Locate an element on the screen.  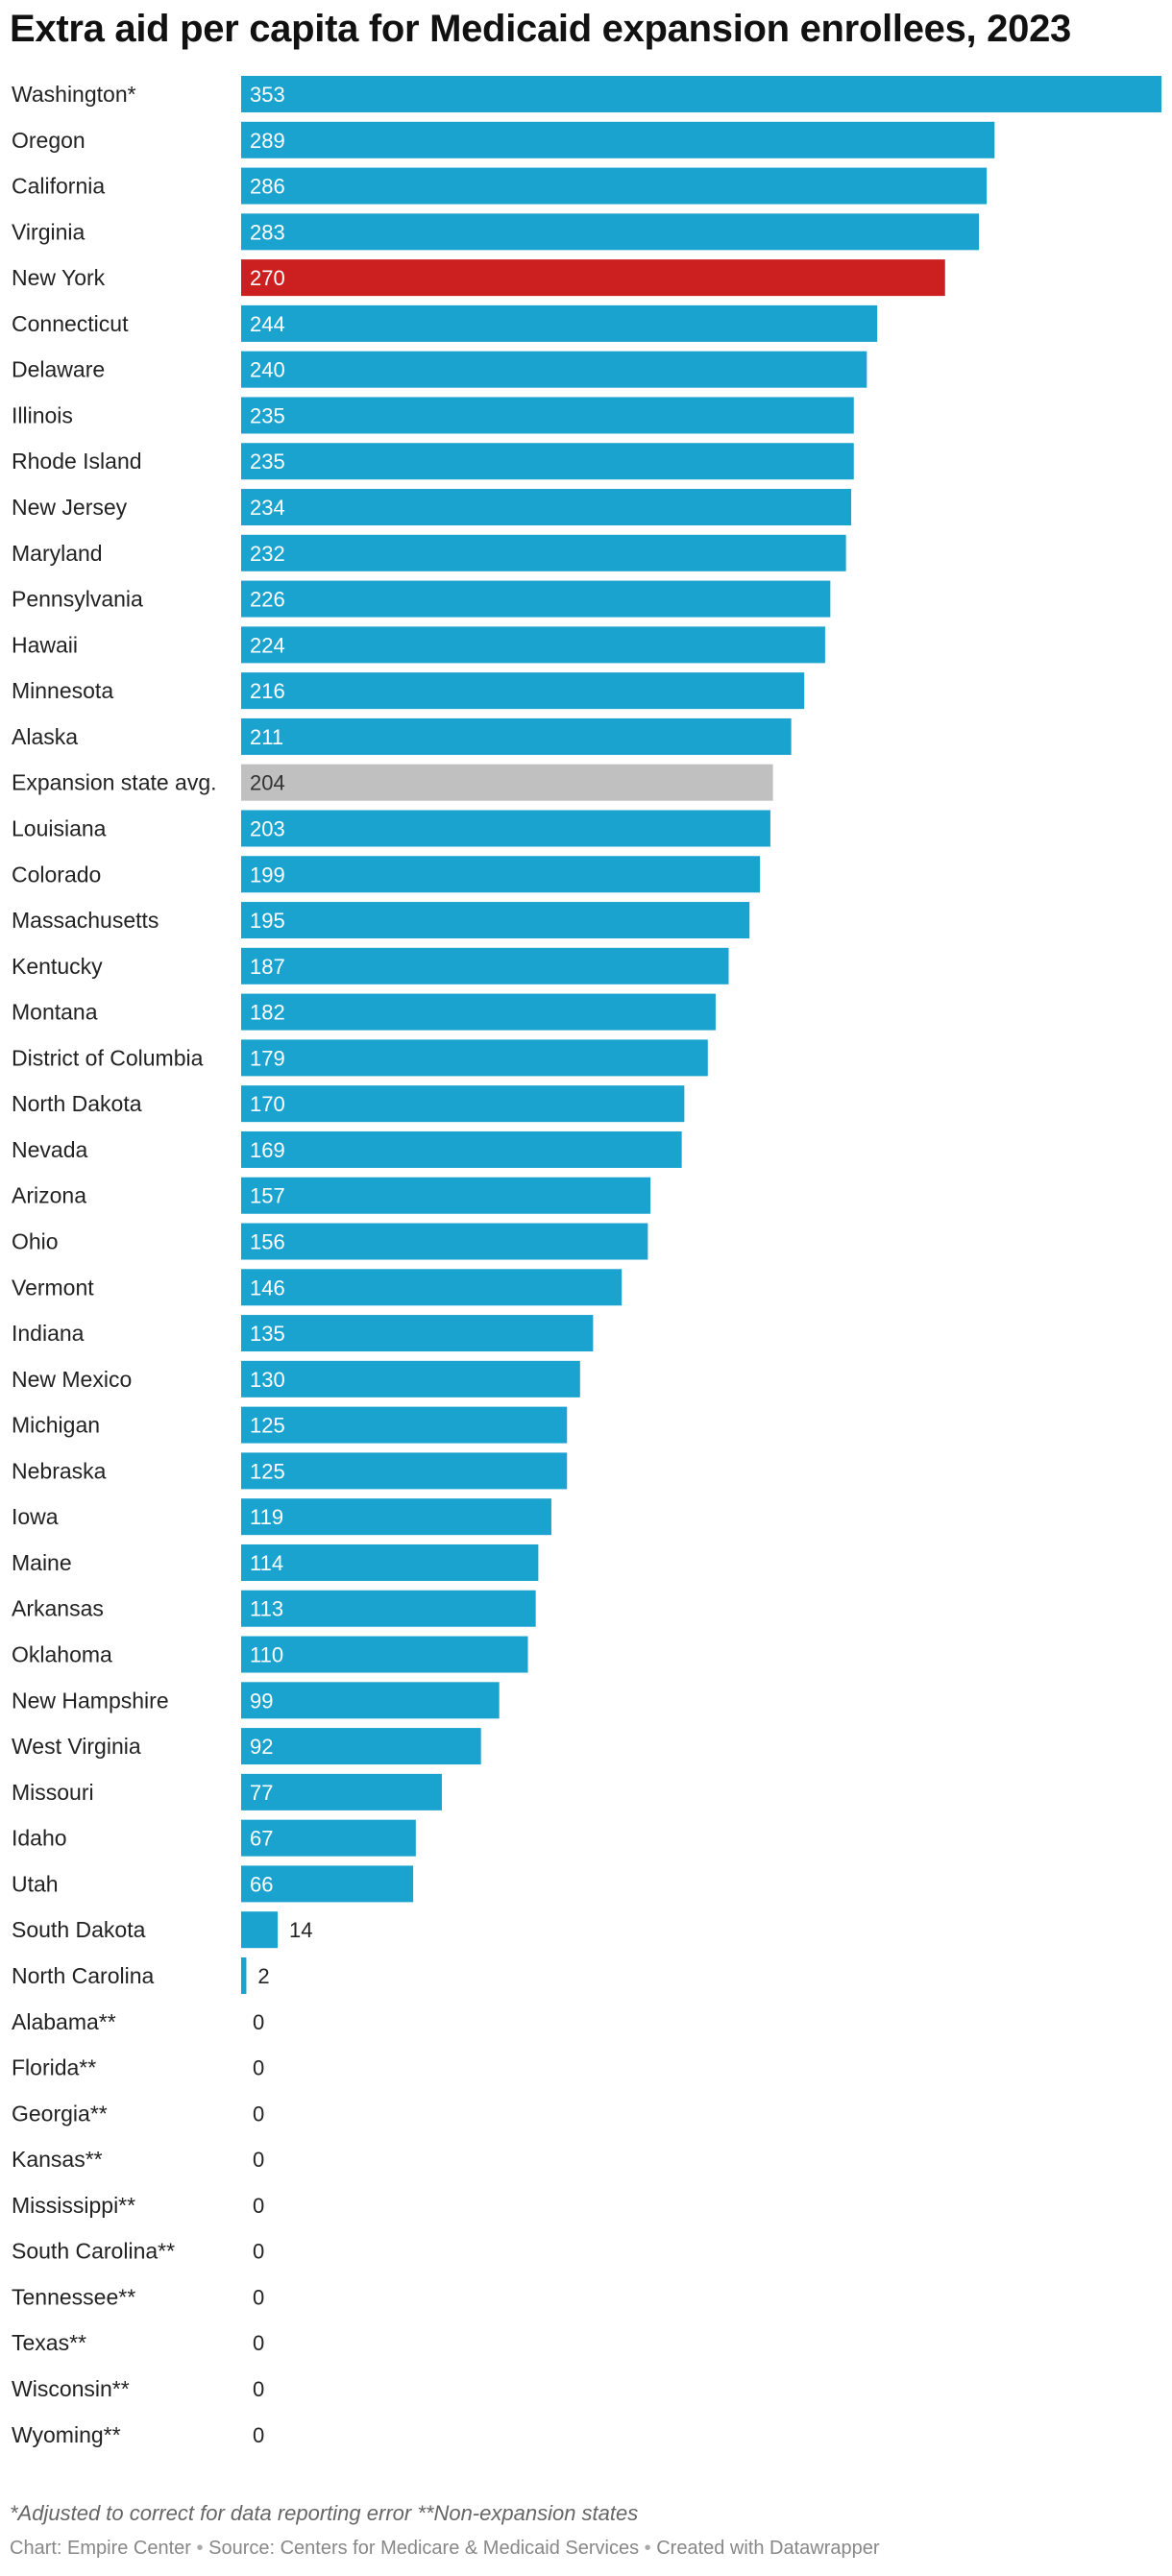
category-label: Maryland is located at coordinates (57, 554).